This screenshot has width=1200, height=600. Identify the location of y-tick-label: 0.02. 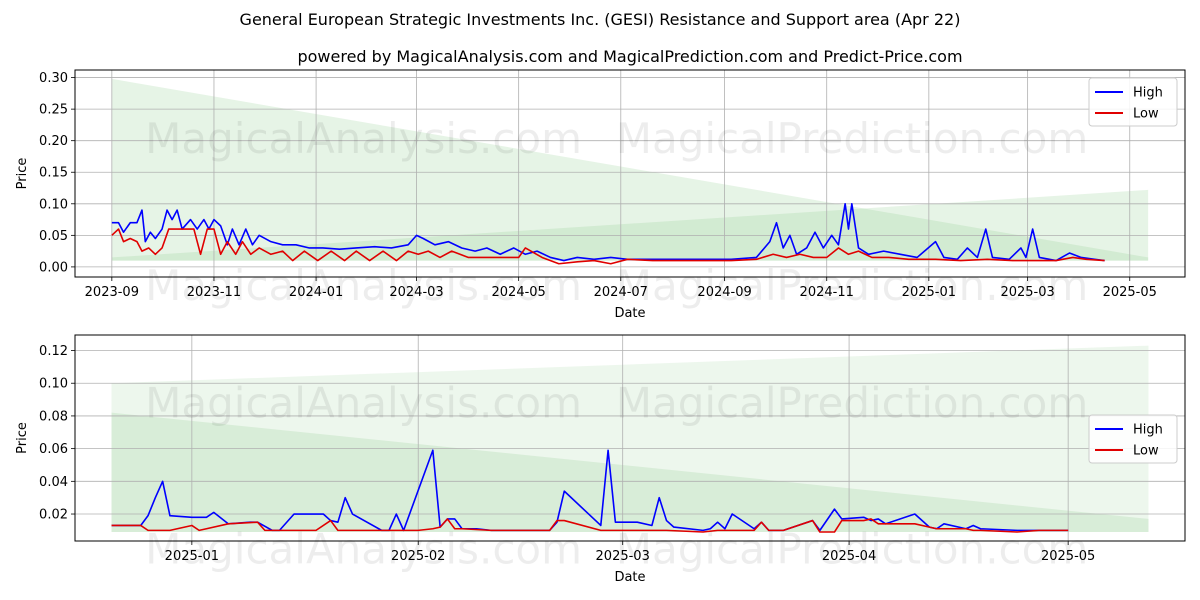
(53, 515).